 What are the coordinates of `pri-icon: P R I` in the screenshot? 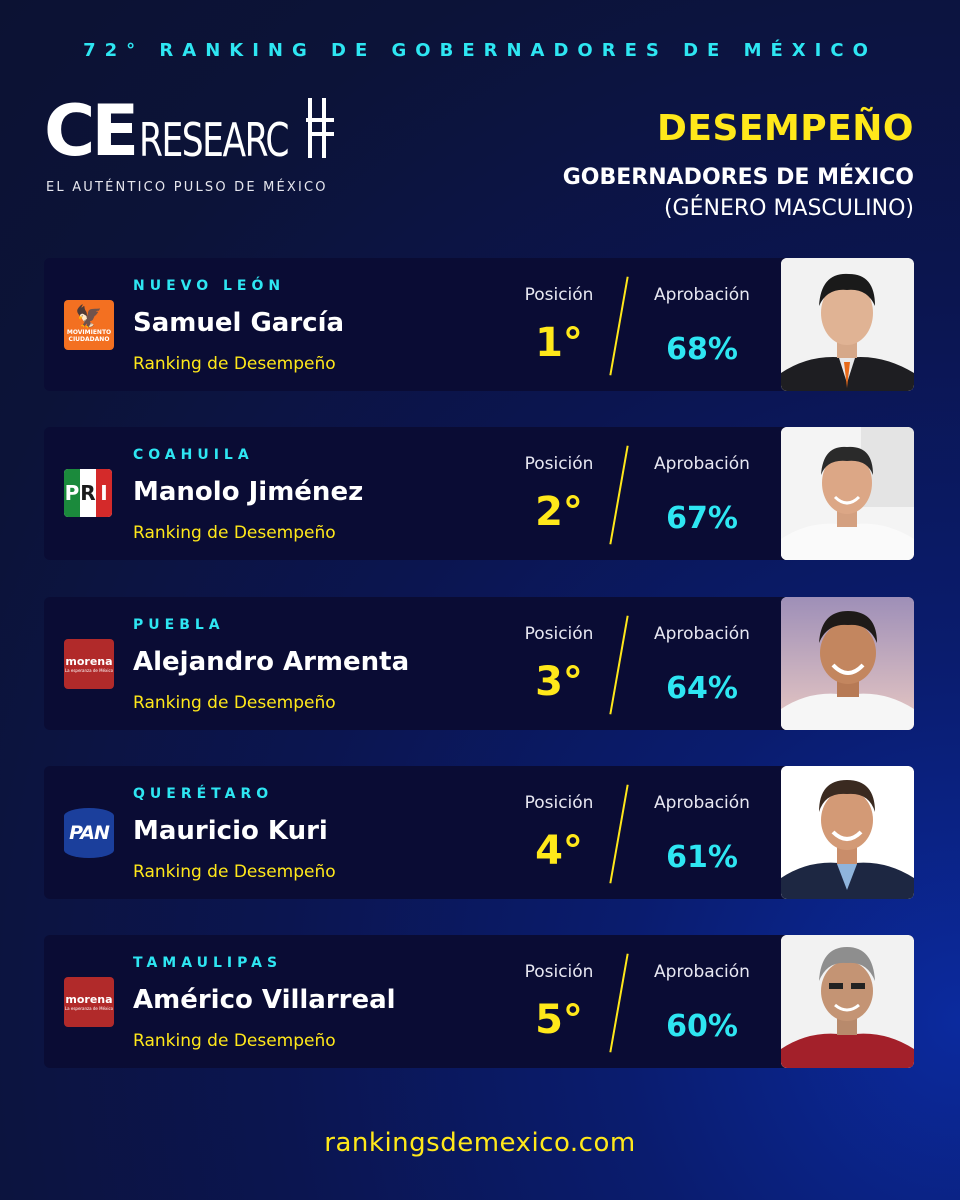 It's located at (88, 493).